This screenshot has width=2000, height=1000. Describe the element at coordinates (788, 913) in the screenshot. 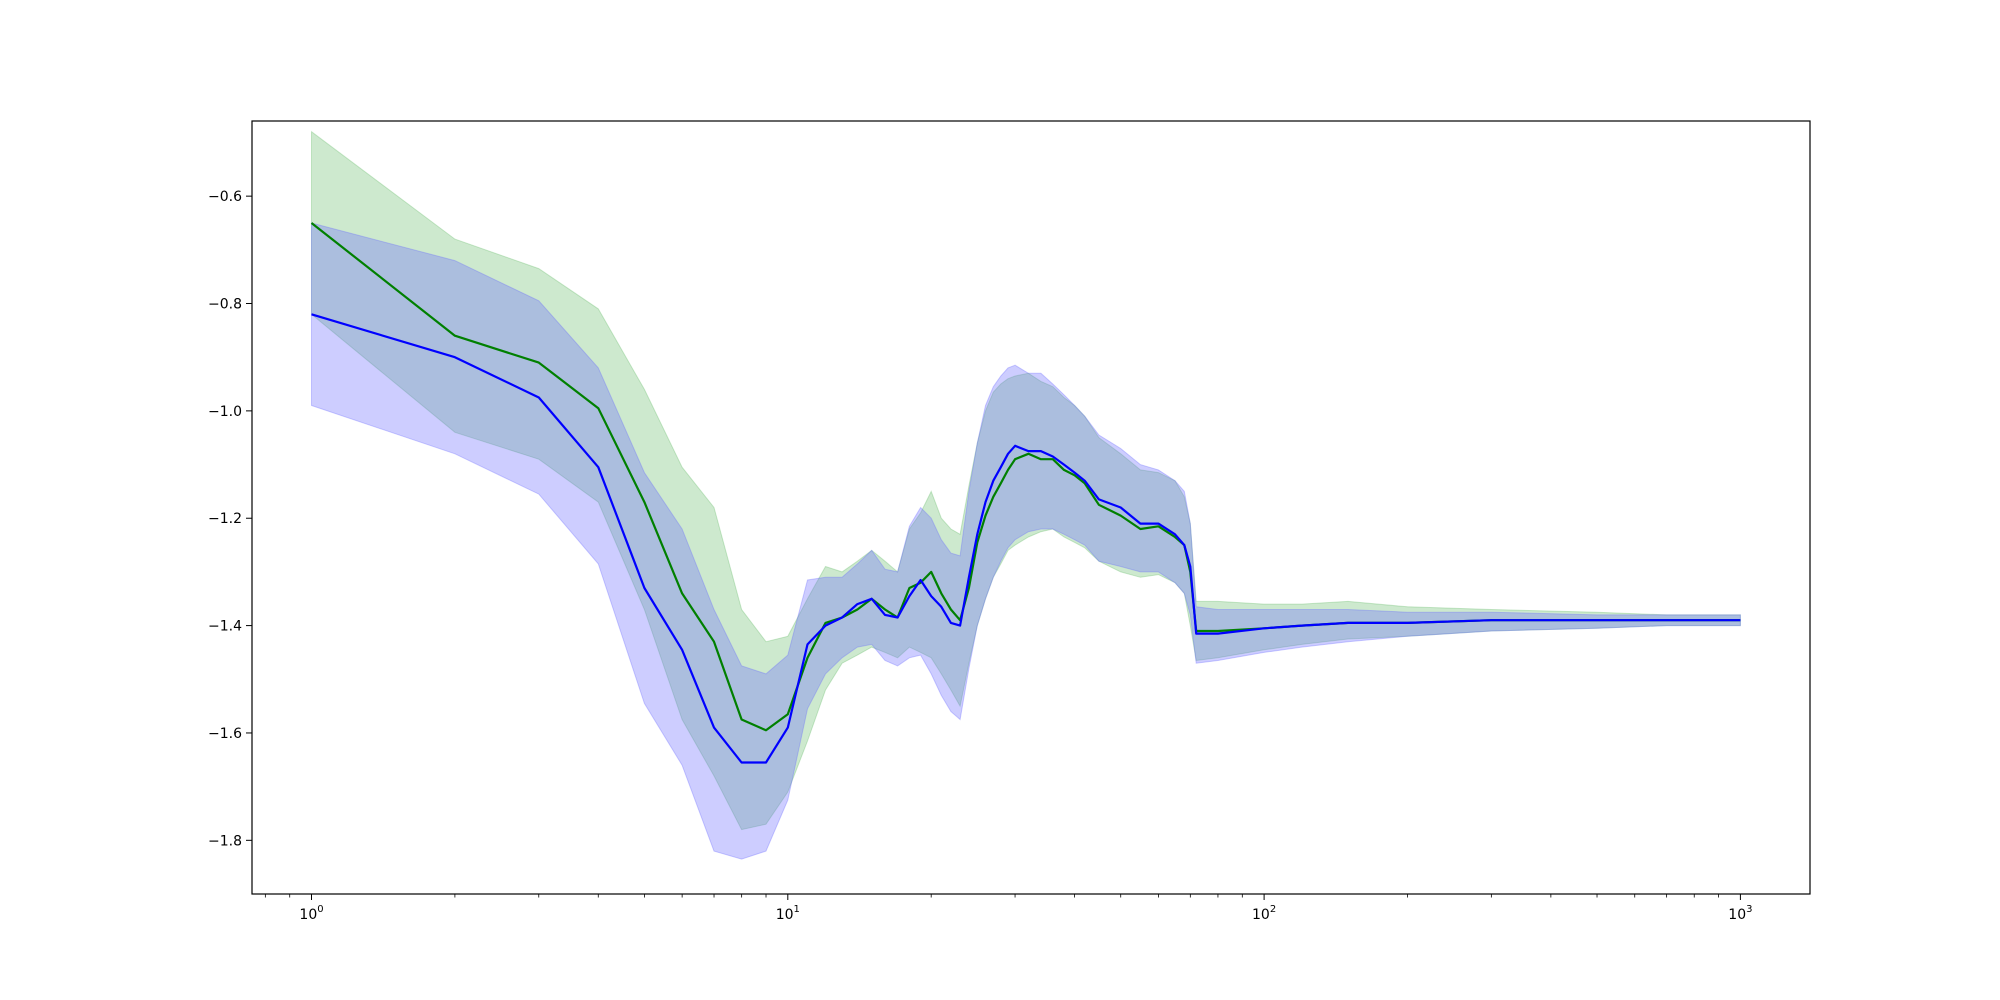

I see `x-tick-label: 10¹` at that location.